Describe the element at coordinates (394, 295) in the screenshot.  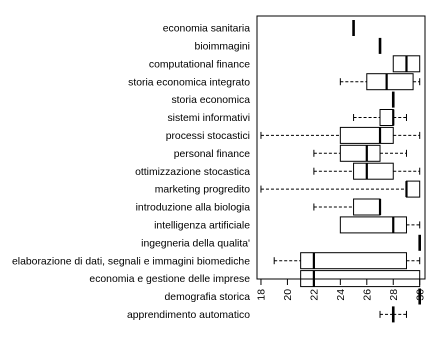
I see `x-tick-label: 28` at that location.